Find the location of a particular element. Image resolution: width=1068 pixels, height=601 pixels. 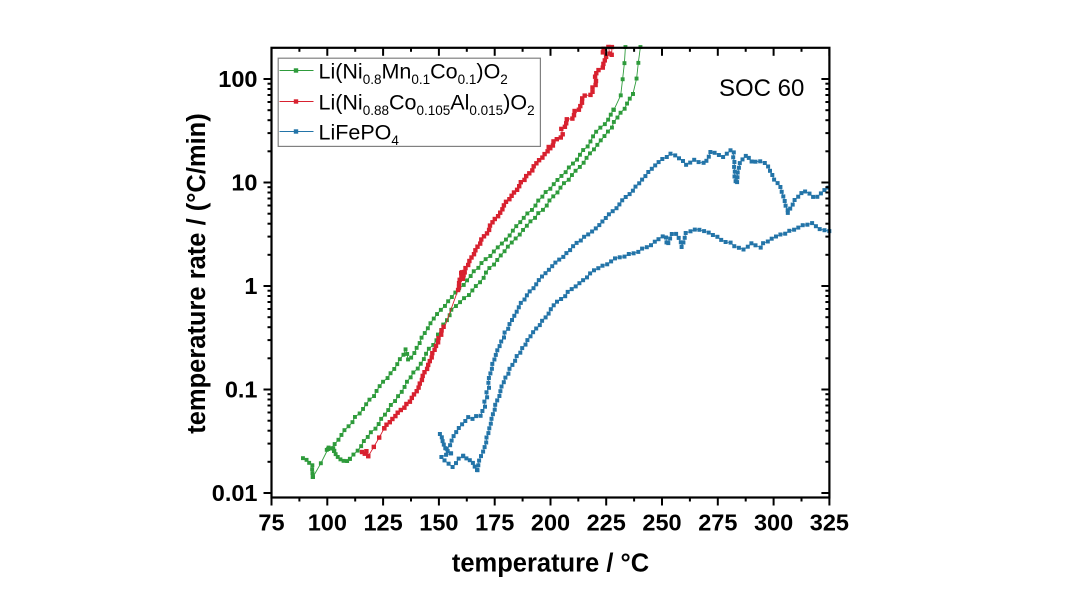

svg-text: 225 is located at coordinates (606, 523).